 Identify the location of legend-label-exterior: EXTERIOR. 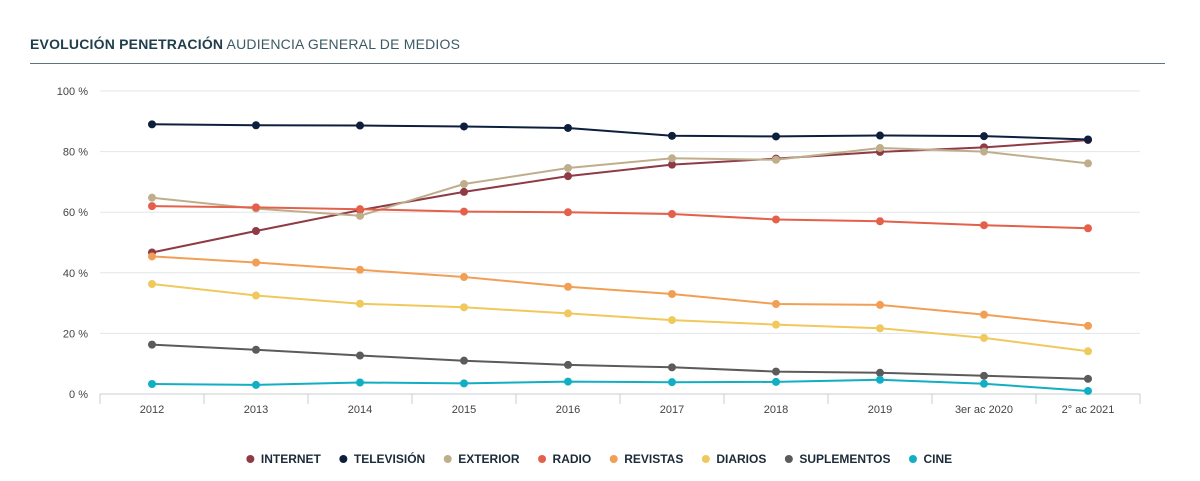
(489, 459).